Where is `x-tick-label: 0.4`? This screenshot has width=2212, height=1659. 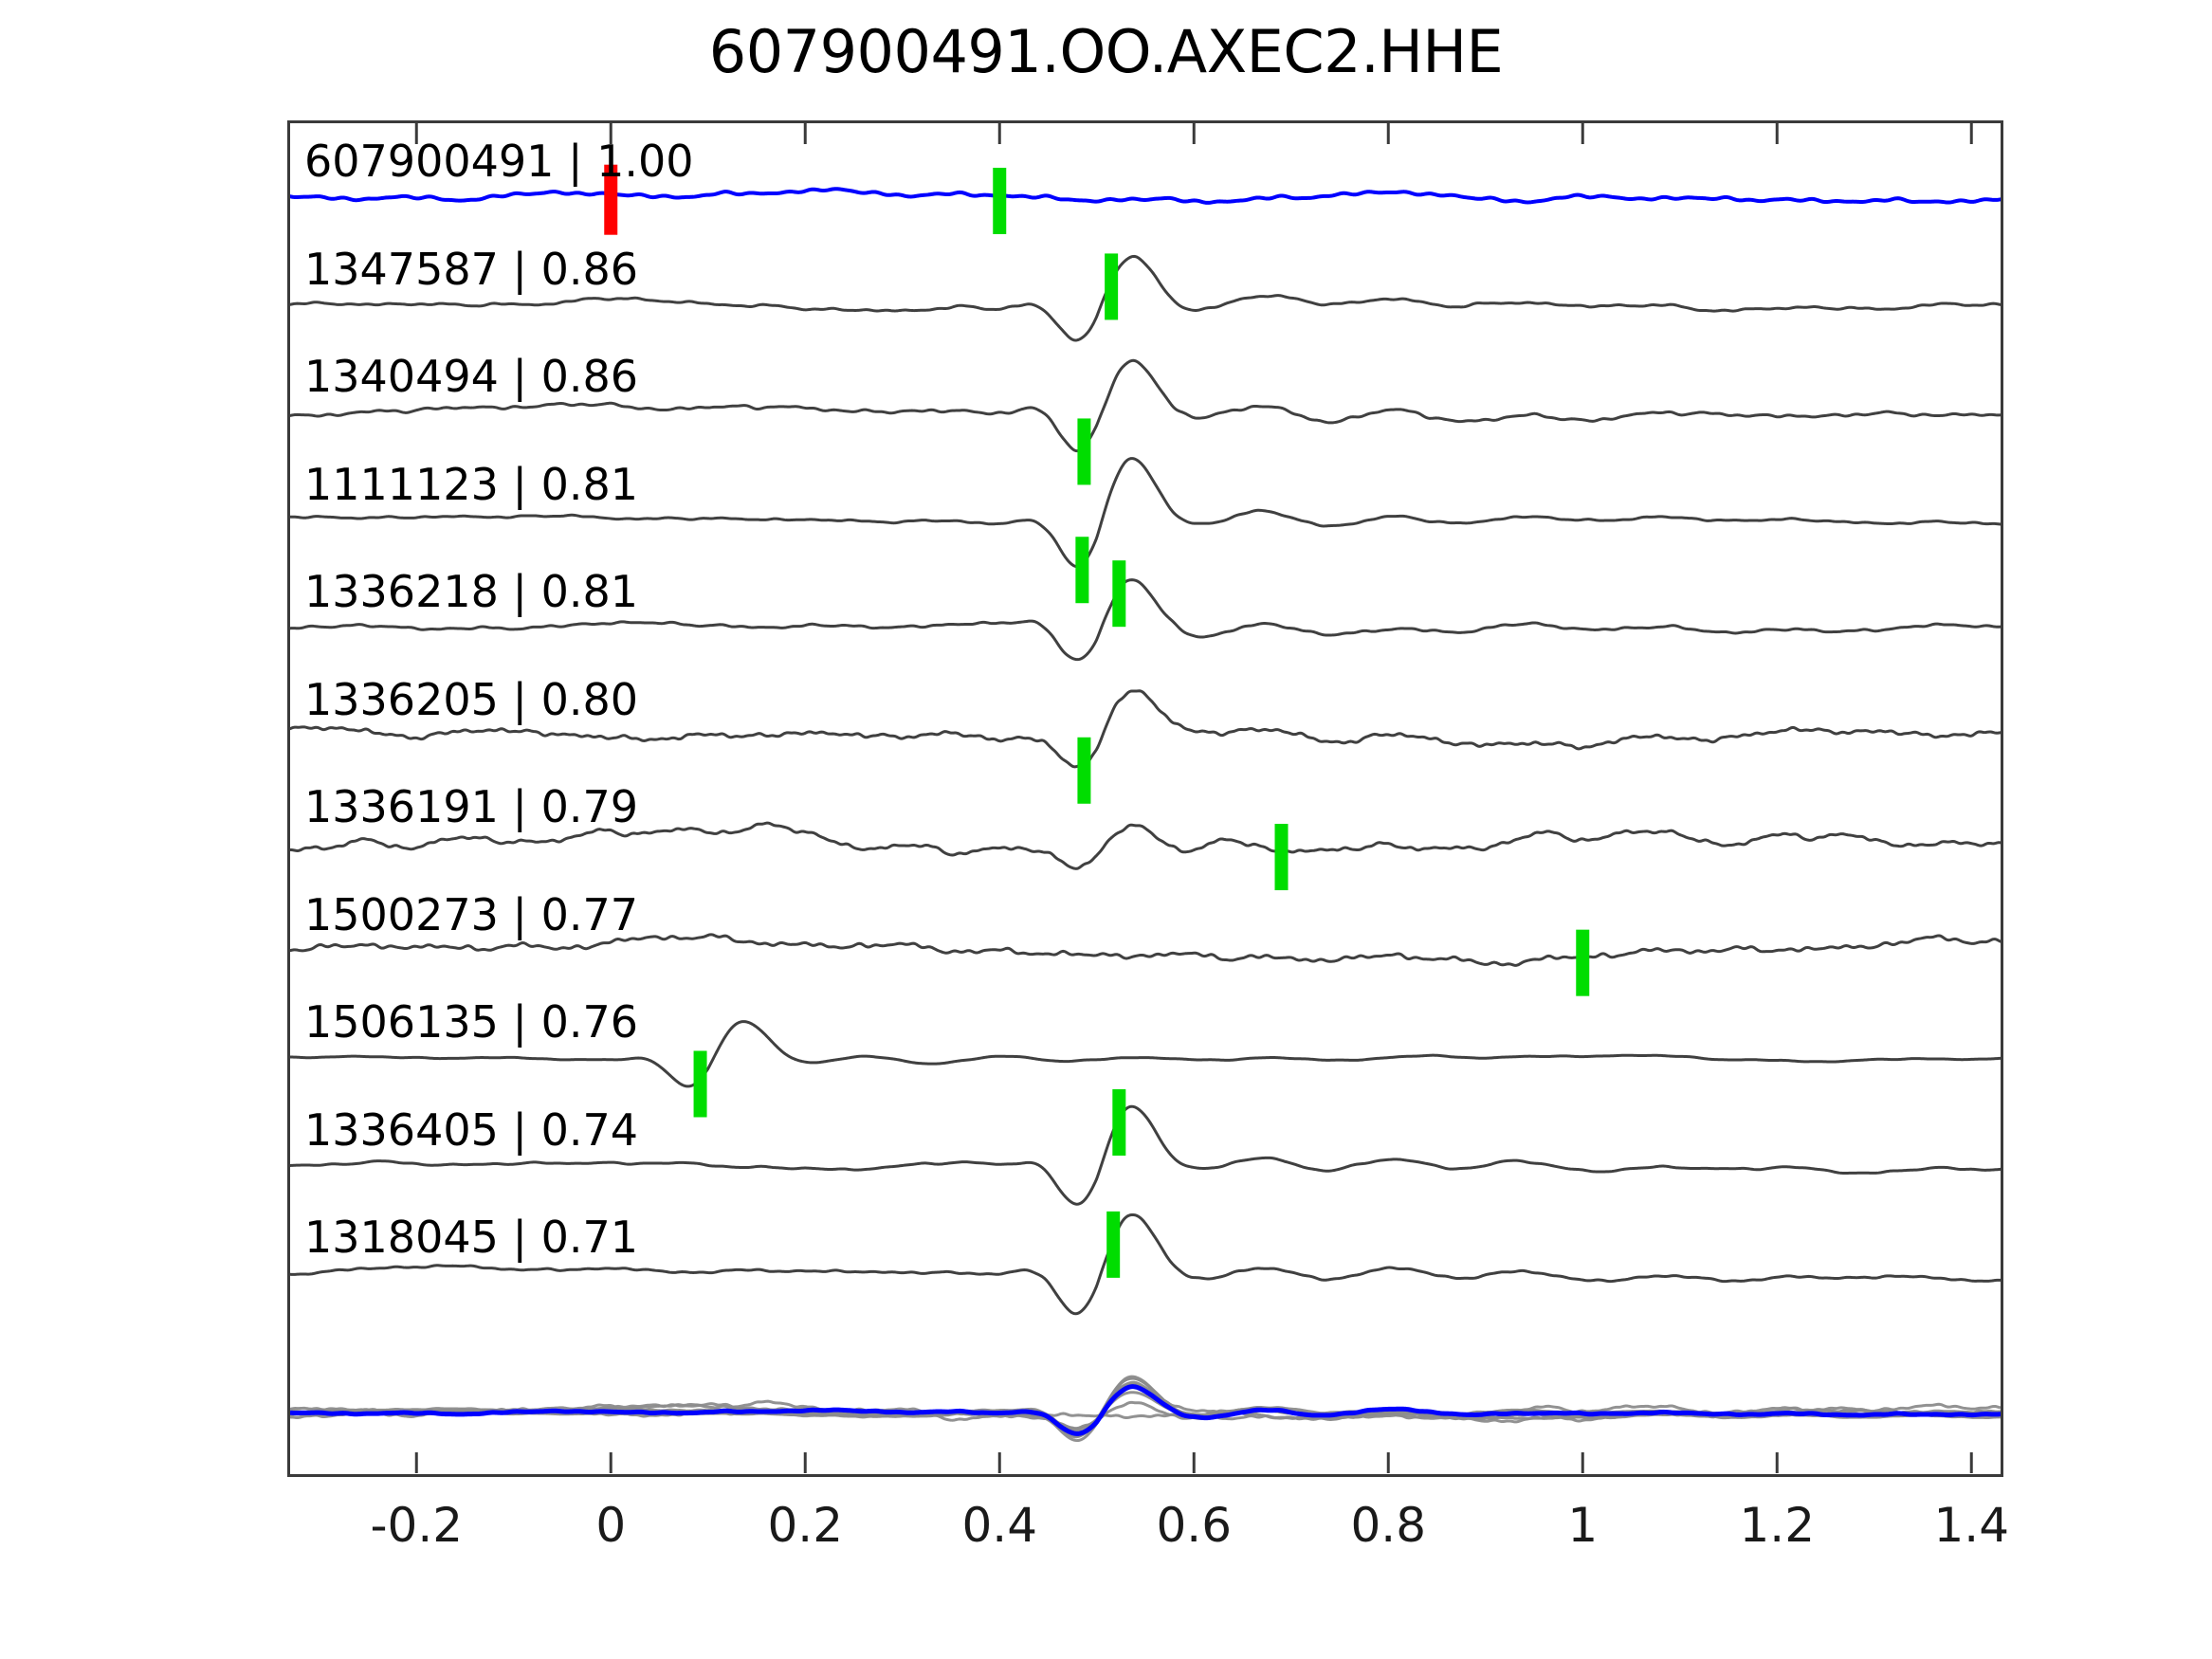 x-tick-label: 0.4 is located at coordinates (999, 1525).